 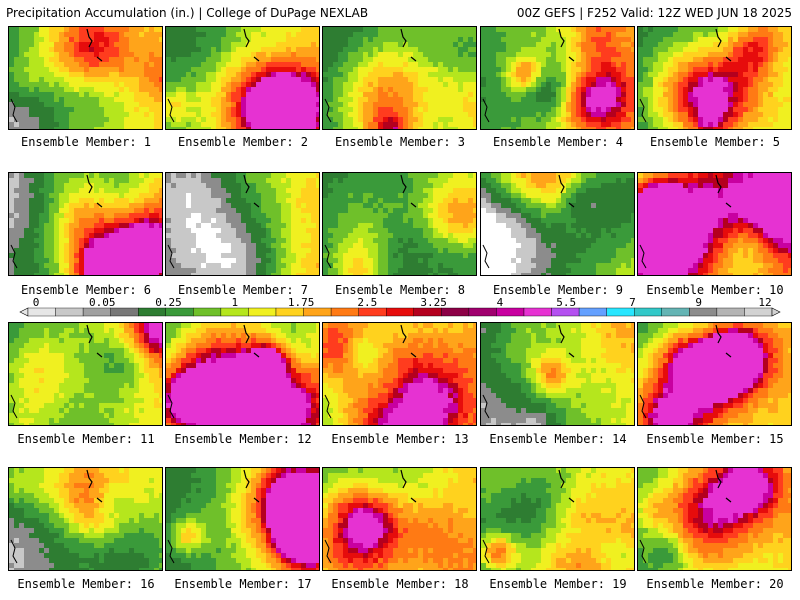 I want to click on precip-colorbar: 0 0.05 0.25 1 1.75 2.5 3.25 4 5.5 7 9 12, so click(x=400, y=306).